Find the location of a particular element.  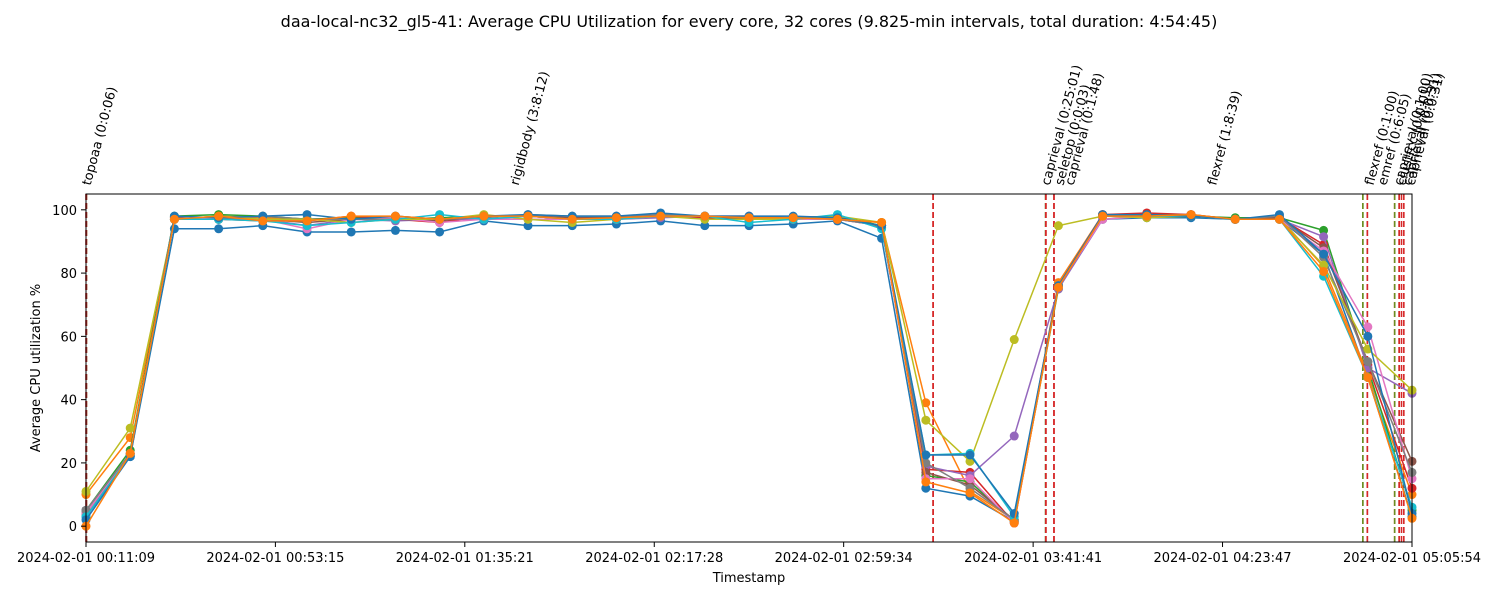

x-tick-label-6: 2024-02-01 04:23:47 is located at coordinates (1222, 558).